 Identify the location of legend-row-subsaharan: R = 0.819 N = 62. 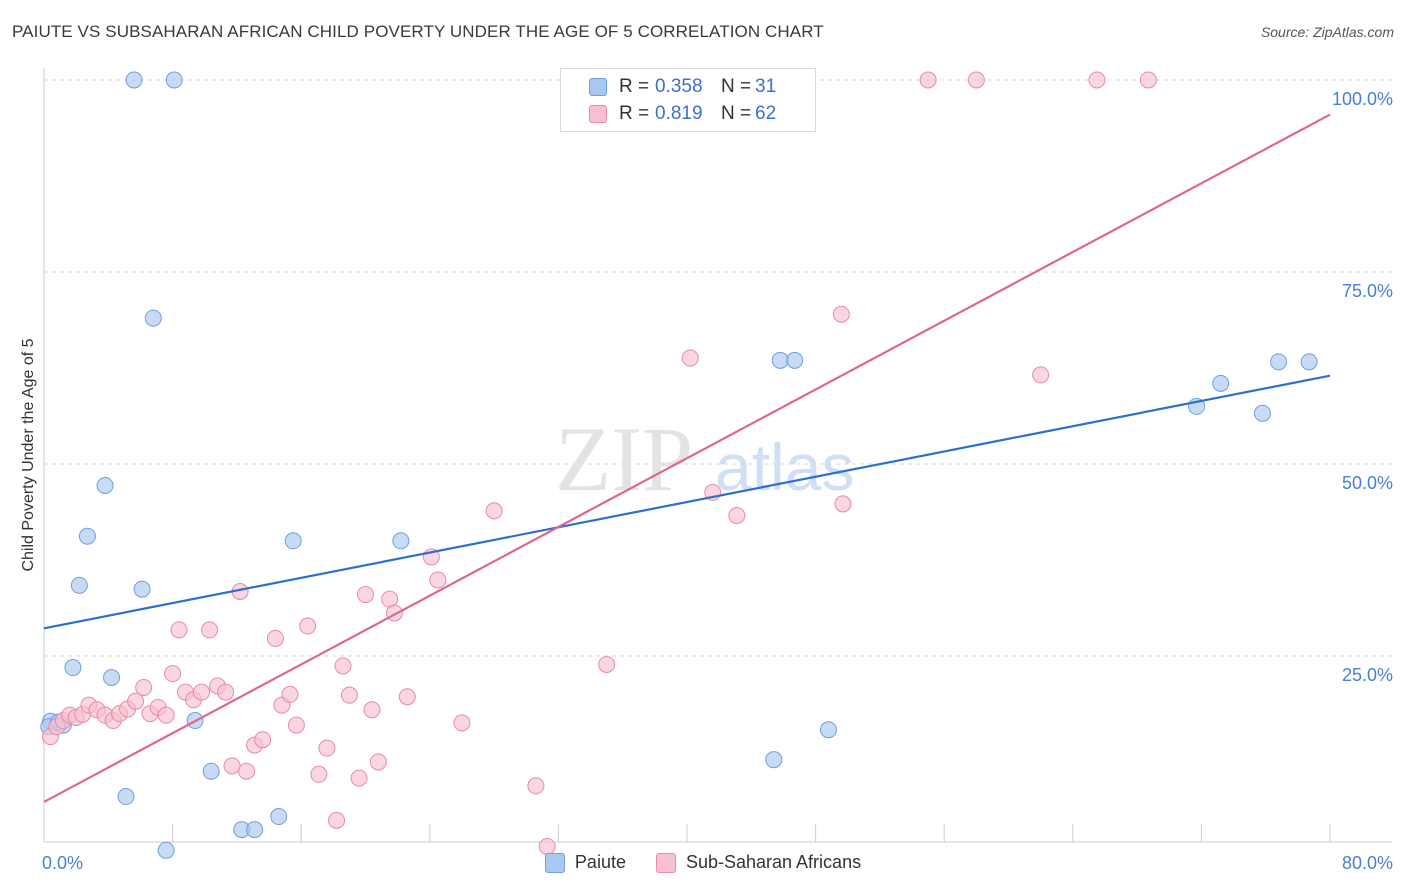
(668, 114).